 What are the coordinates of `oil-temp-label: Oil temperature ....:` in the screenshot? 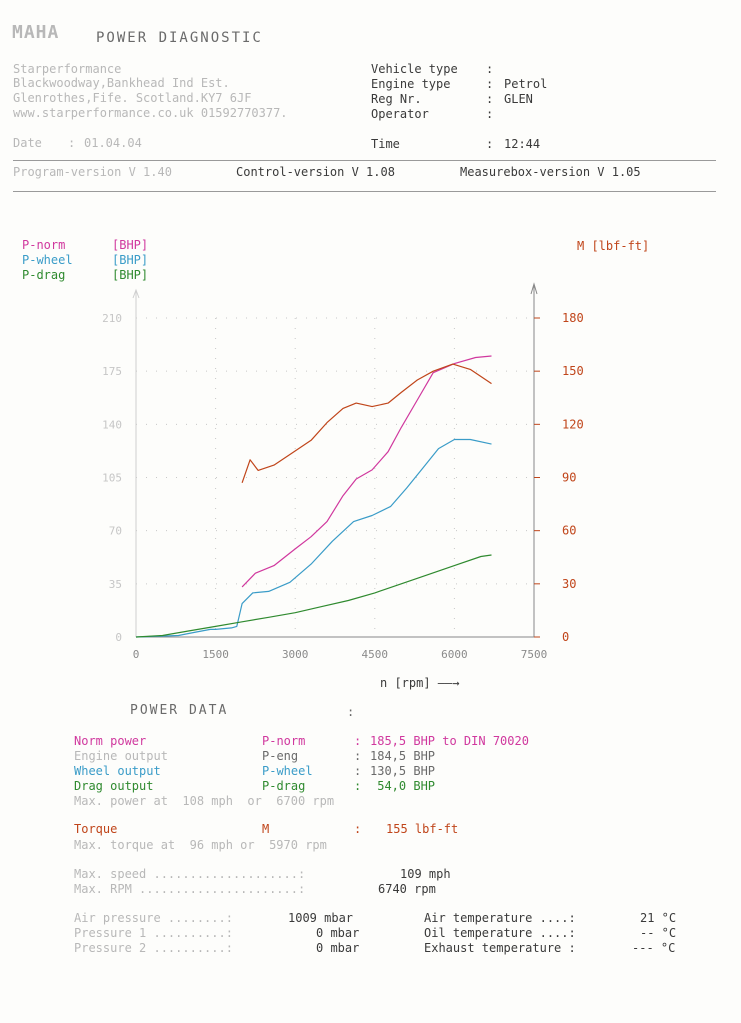 It's located at (500, 933).